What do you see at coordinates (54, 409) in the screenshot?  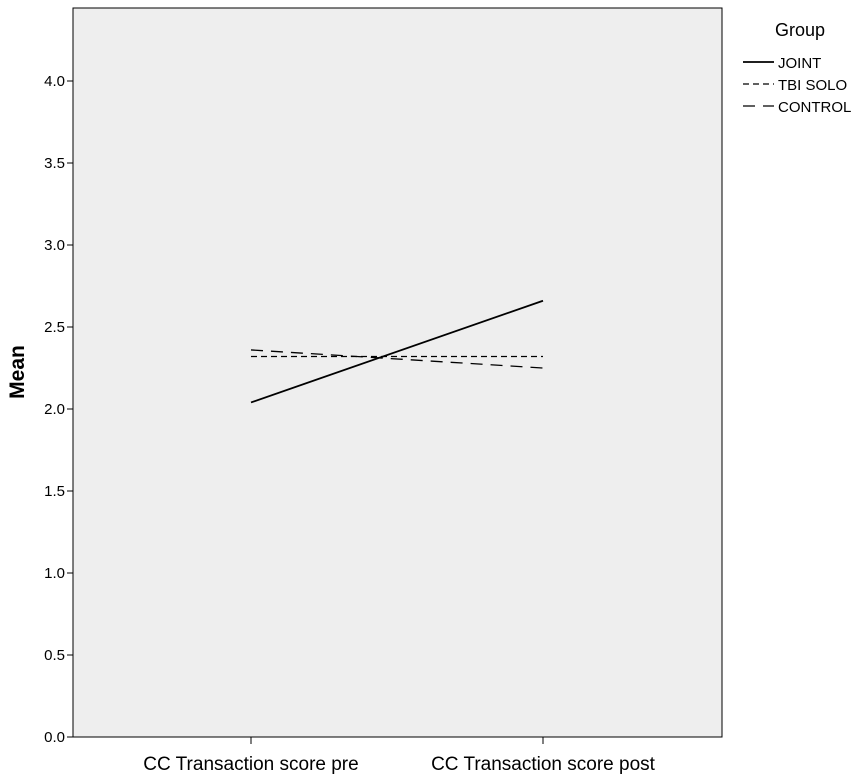 I see `y-tick-label: 2.0` at bounding box center [54, 409].